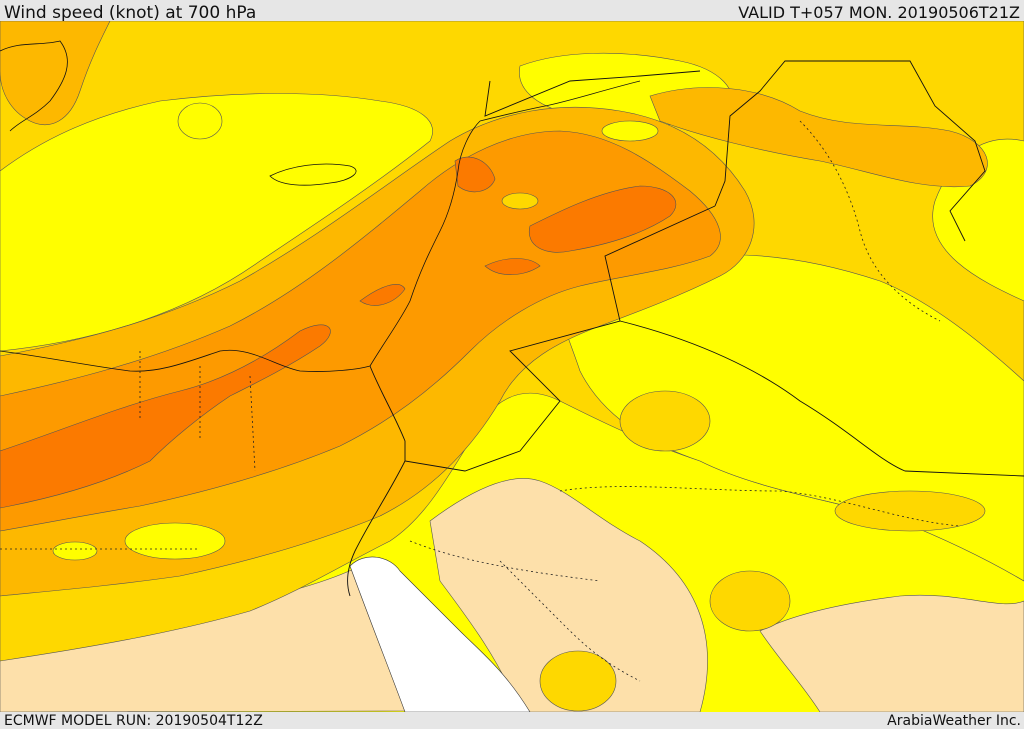  What do you see at coordinates (954, 721) in the screenshot?
I see `credit-label: ArabiaWeather Inc.` at bounding box center [954, 721].